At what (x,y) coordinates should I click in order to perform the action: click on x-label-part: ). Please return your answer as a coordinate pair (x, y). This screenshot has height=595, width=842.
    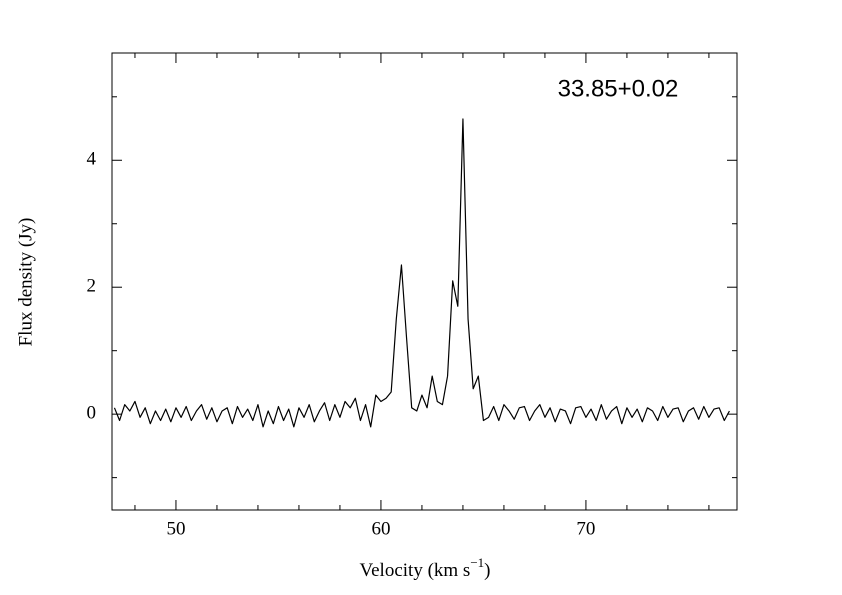
    Looking at the image, I should click on (487, 570).